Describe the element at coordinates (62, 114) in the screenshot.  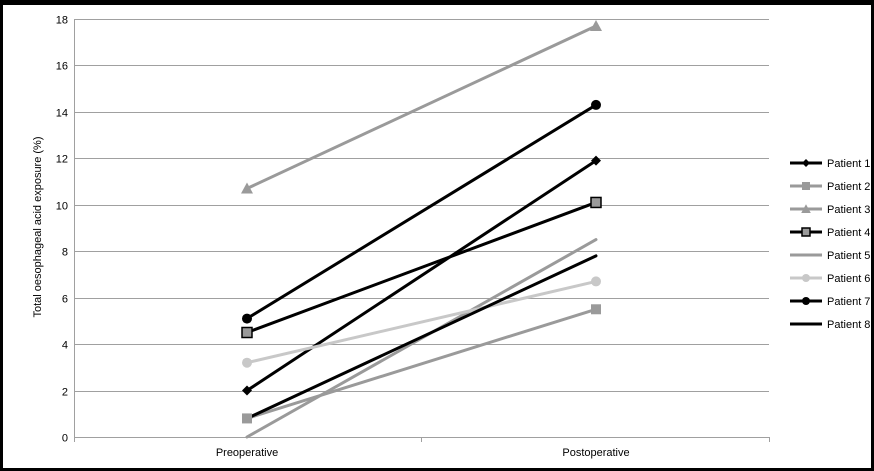
I see `y-tick-label: 14` at that location.